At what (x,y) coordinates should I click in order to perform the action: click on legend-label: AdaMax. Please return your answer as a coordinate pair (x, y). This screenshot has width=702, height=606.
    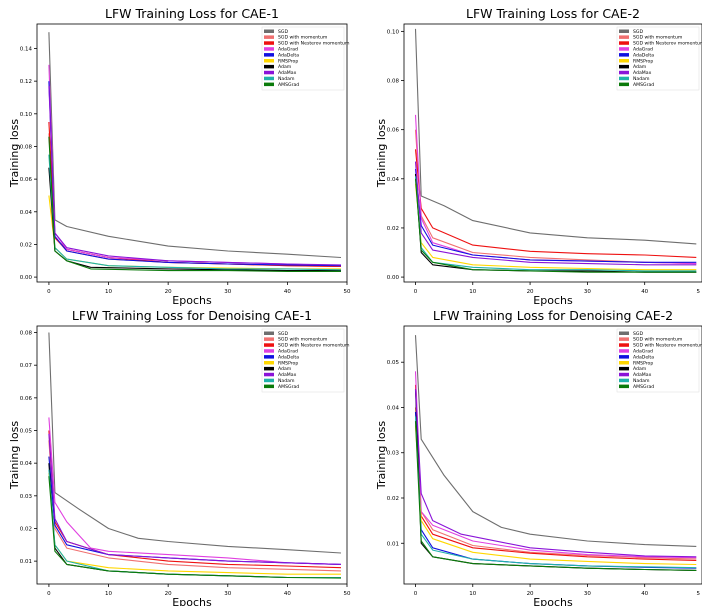
    Looking at the image, I should click on (287, 73).